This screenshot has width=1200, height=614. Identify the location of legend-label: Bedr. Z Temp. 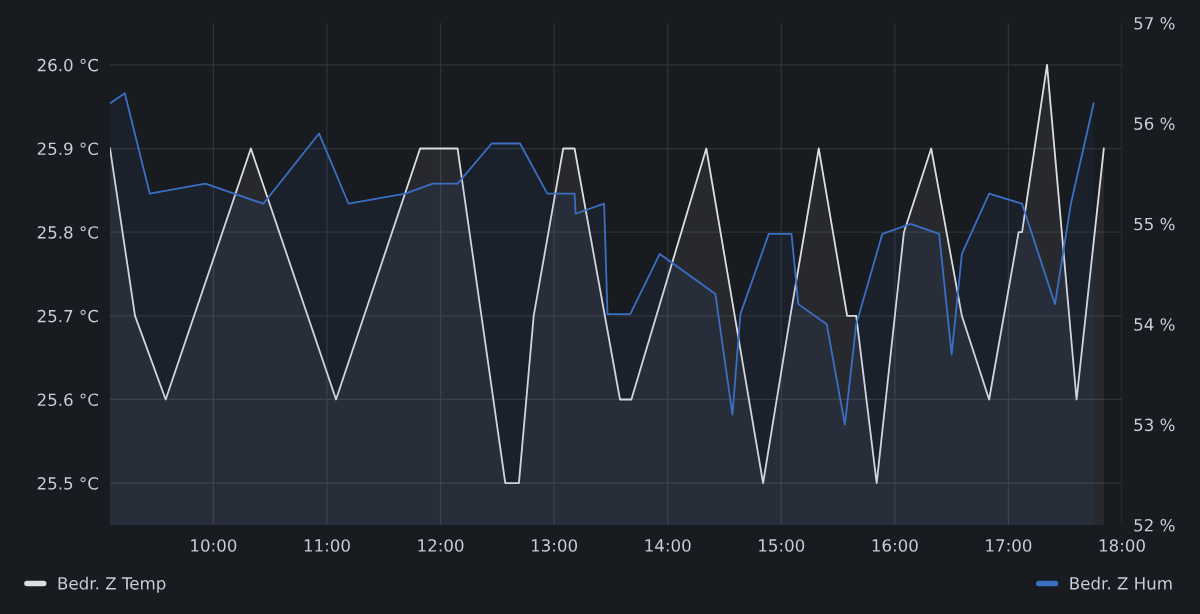
(112, 584).